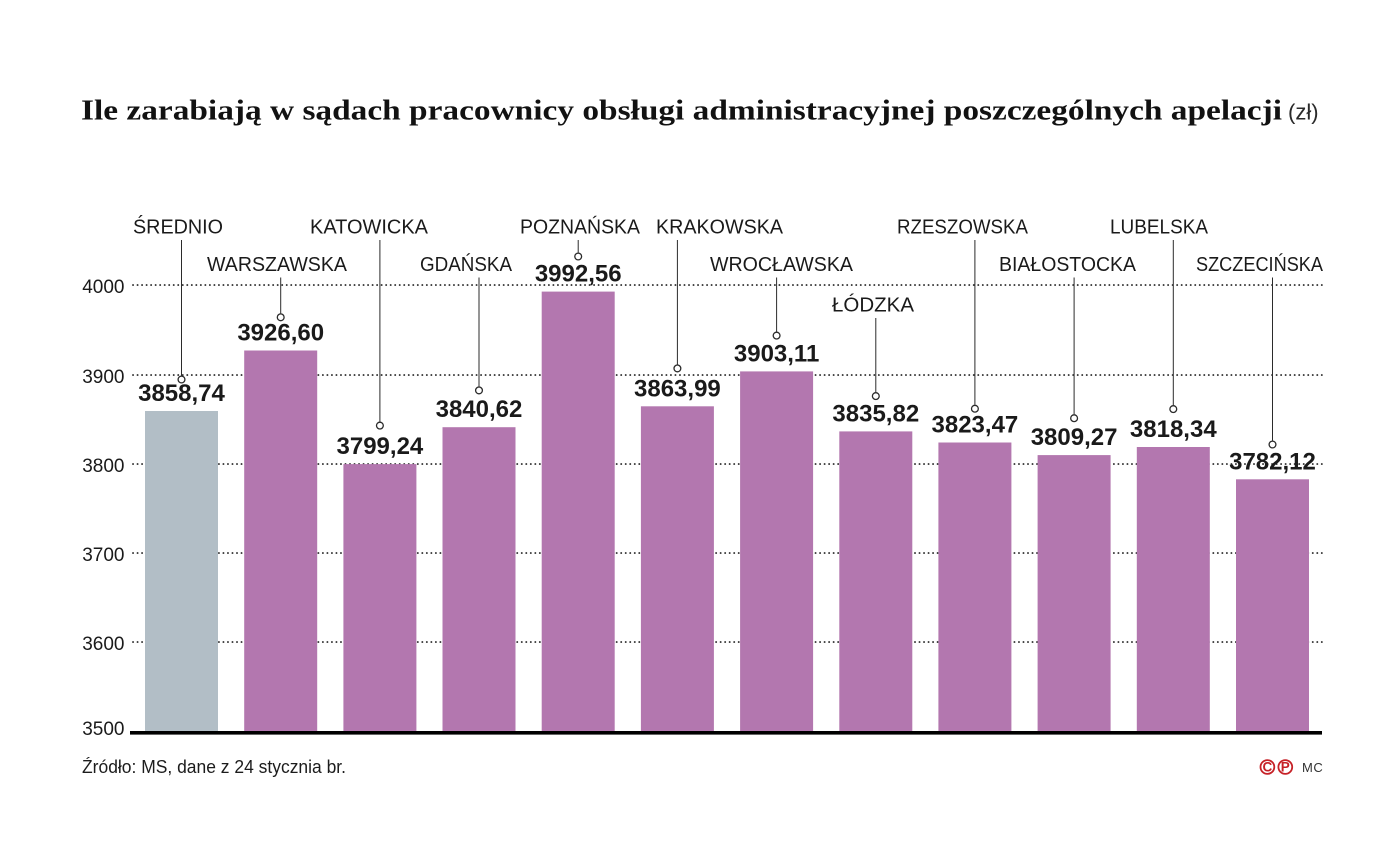 The image size is (1400, 868). I want to click on svg-text: 3818,34, so click(1173, 429).